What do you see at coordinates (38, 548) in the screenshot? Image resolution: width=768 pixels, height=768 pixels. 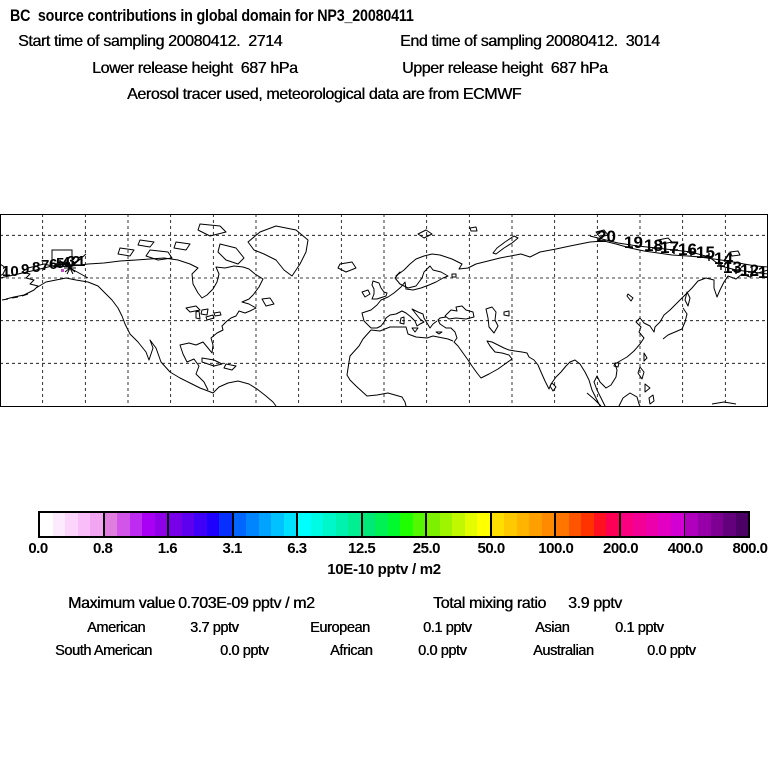 I see `colorbar-tick-0.0: 0.0` at bounding box center [38, 548].